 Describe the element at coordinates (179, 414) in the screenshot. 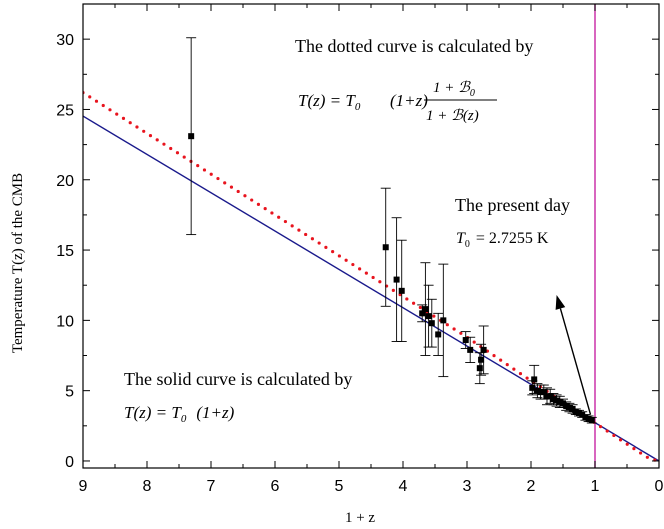

I see `solid-curve-formula: T(z) = T0 (1+z)` at that location.